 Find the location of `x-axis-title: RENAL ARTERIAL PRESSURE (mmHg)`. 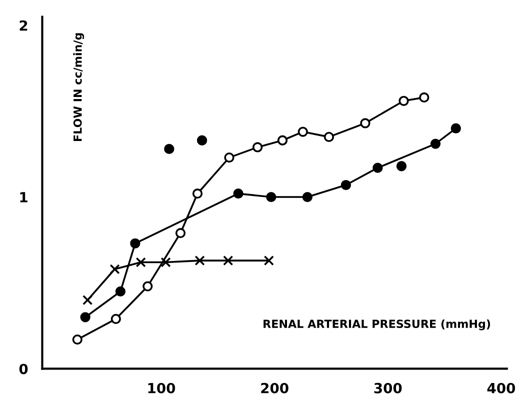

x-axis-title: RENAL ARTERIAL PRESSURE (mmHg) is located at coordinates (377, 324).